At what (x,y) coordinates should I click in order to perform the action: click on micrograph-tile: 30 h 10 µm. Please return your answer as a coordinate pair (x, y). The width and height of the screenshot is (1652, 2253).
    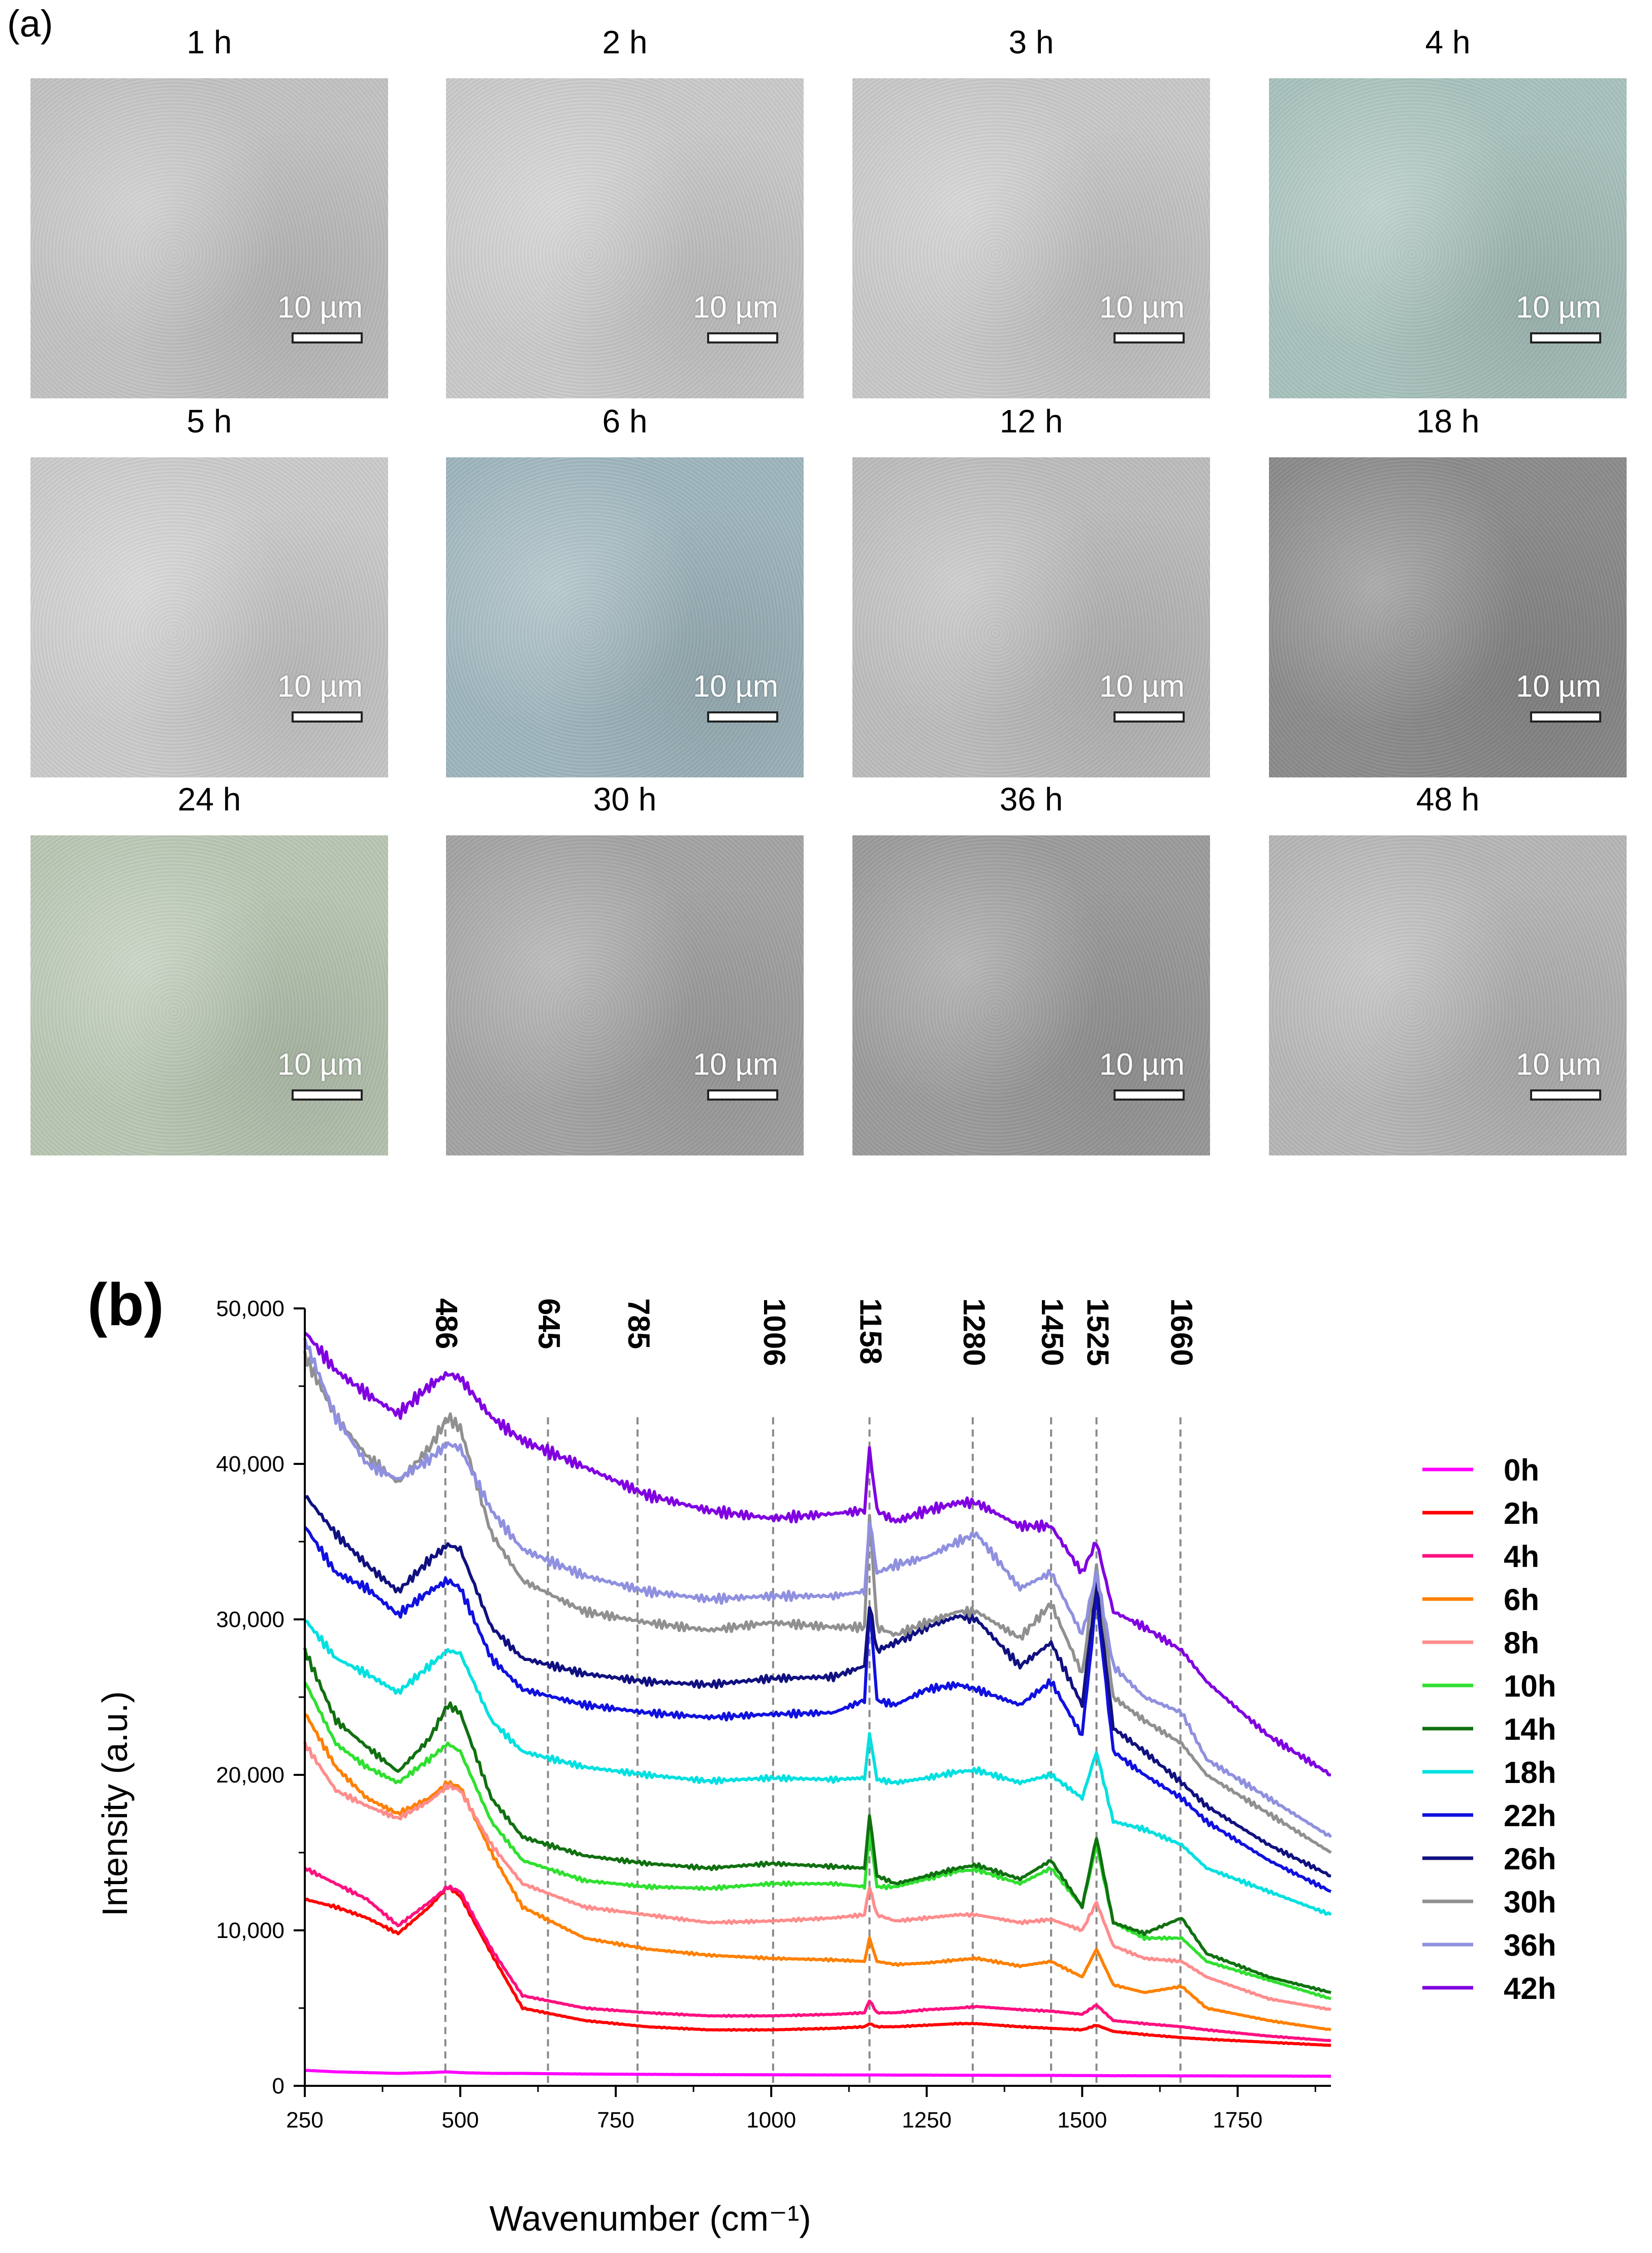
    Looking at the image, I should click on (625, 968).